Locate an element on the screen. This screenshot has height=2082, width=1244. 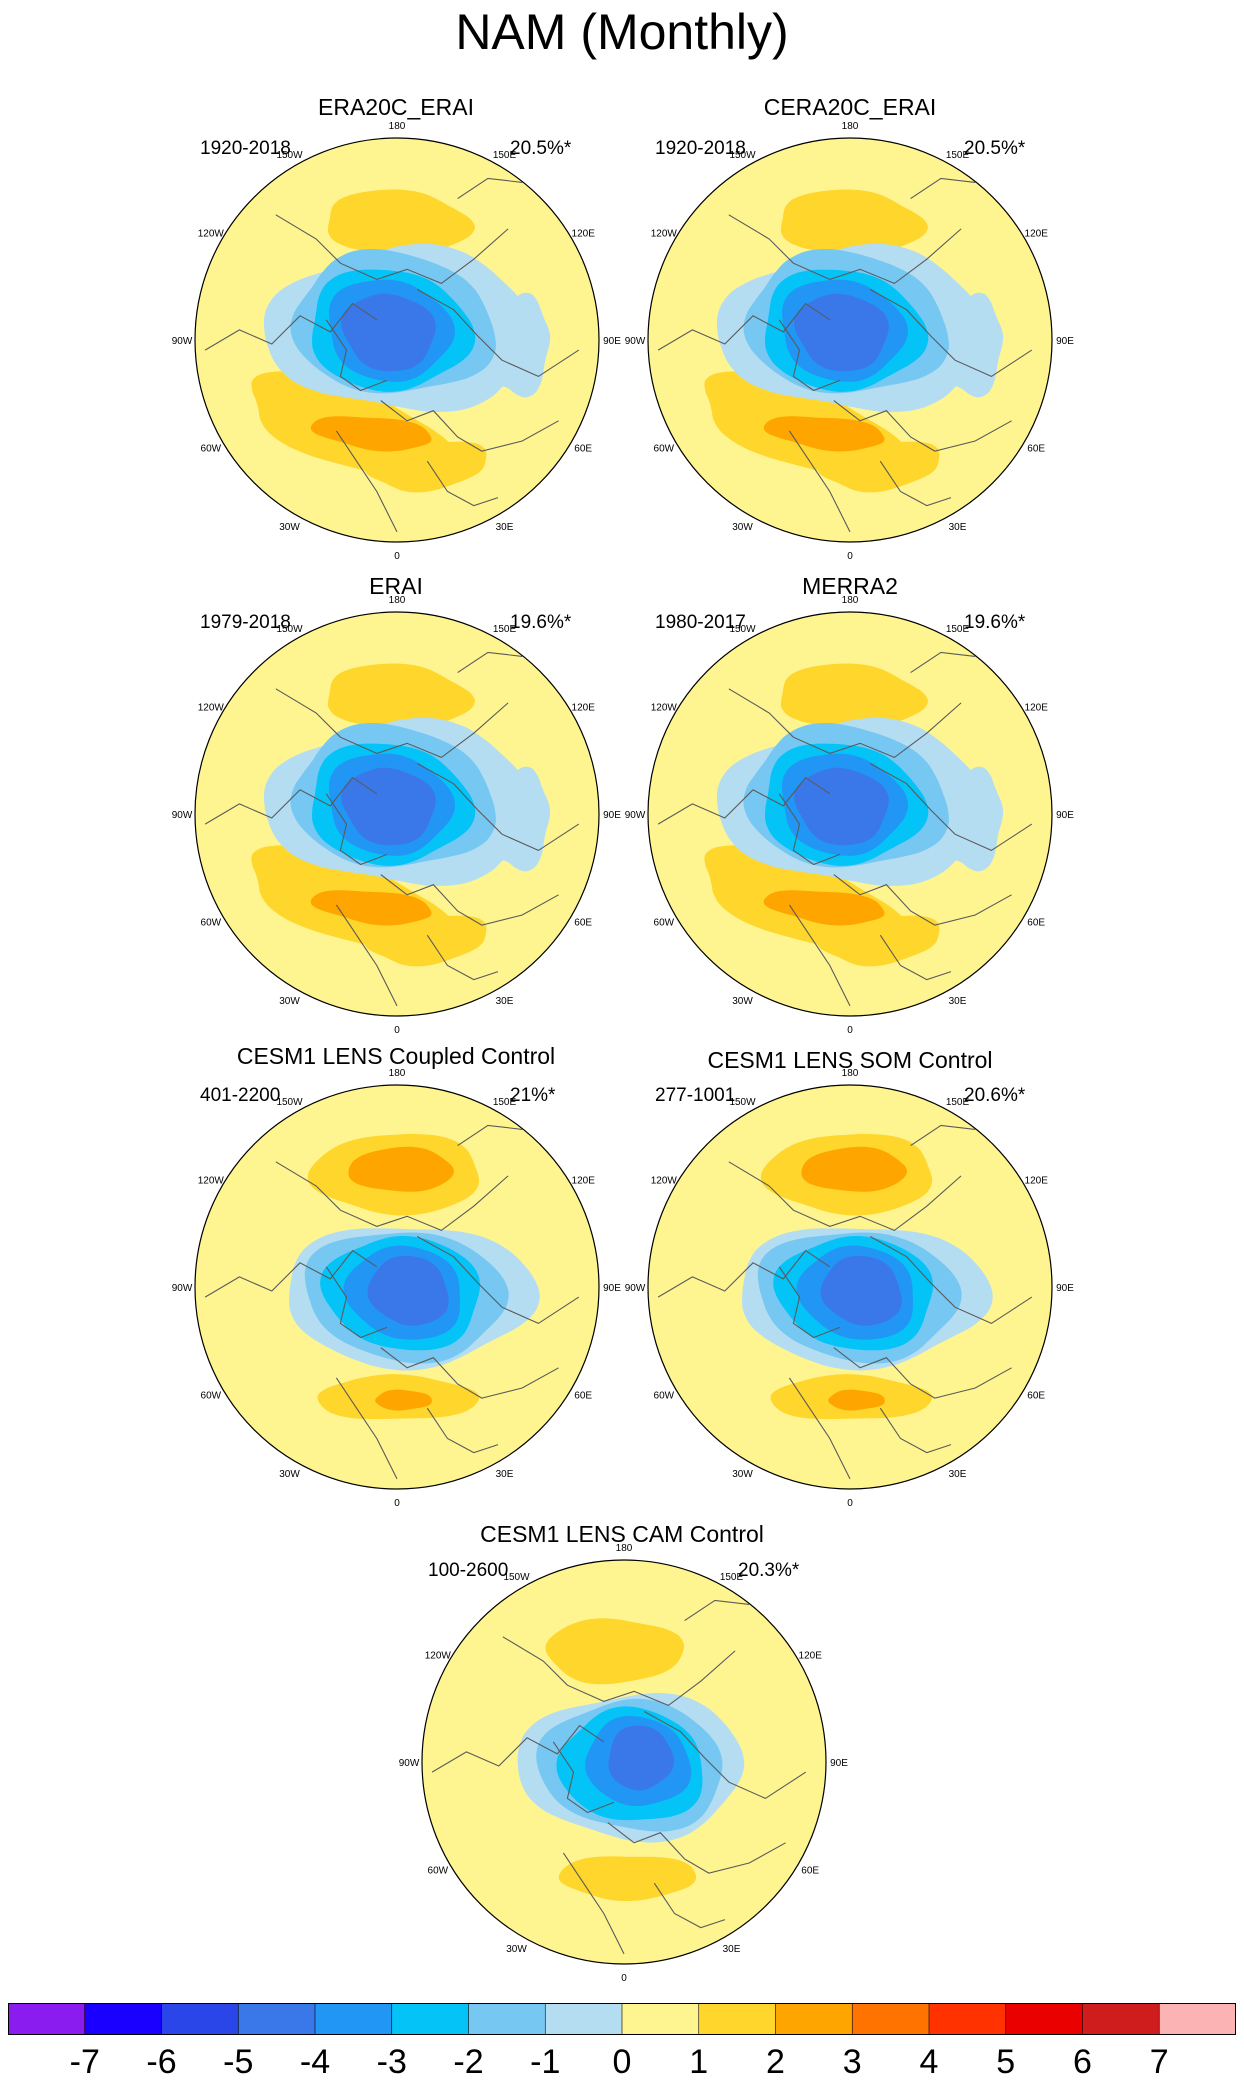
colorbar-tick-label: 4 is located at coordinates (929, 2062).